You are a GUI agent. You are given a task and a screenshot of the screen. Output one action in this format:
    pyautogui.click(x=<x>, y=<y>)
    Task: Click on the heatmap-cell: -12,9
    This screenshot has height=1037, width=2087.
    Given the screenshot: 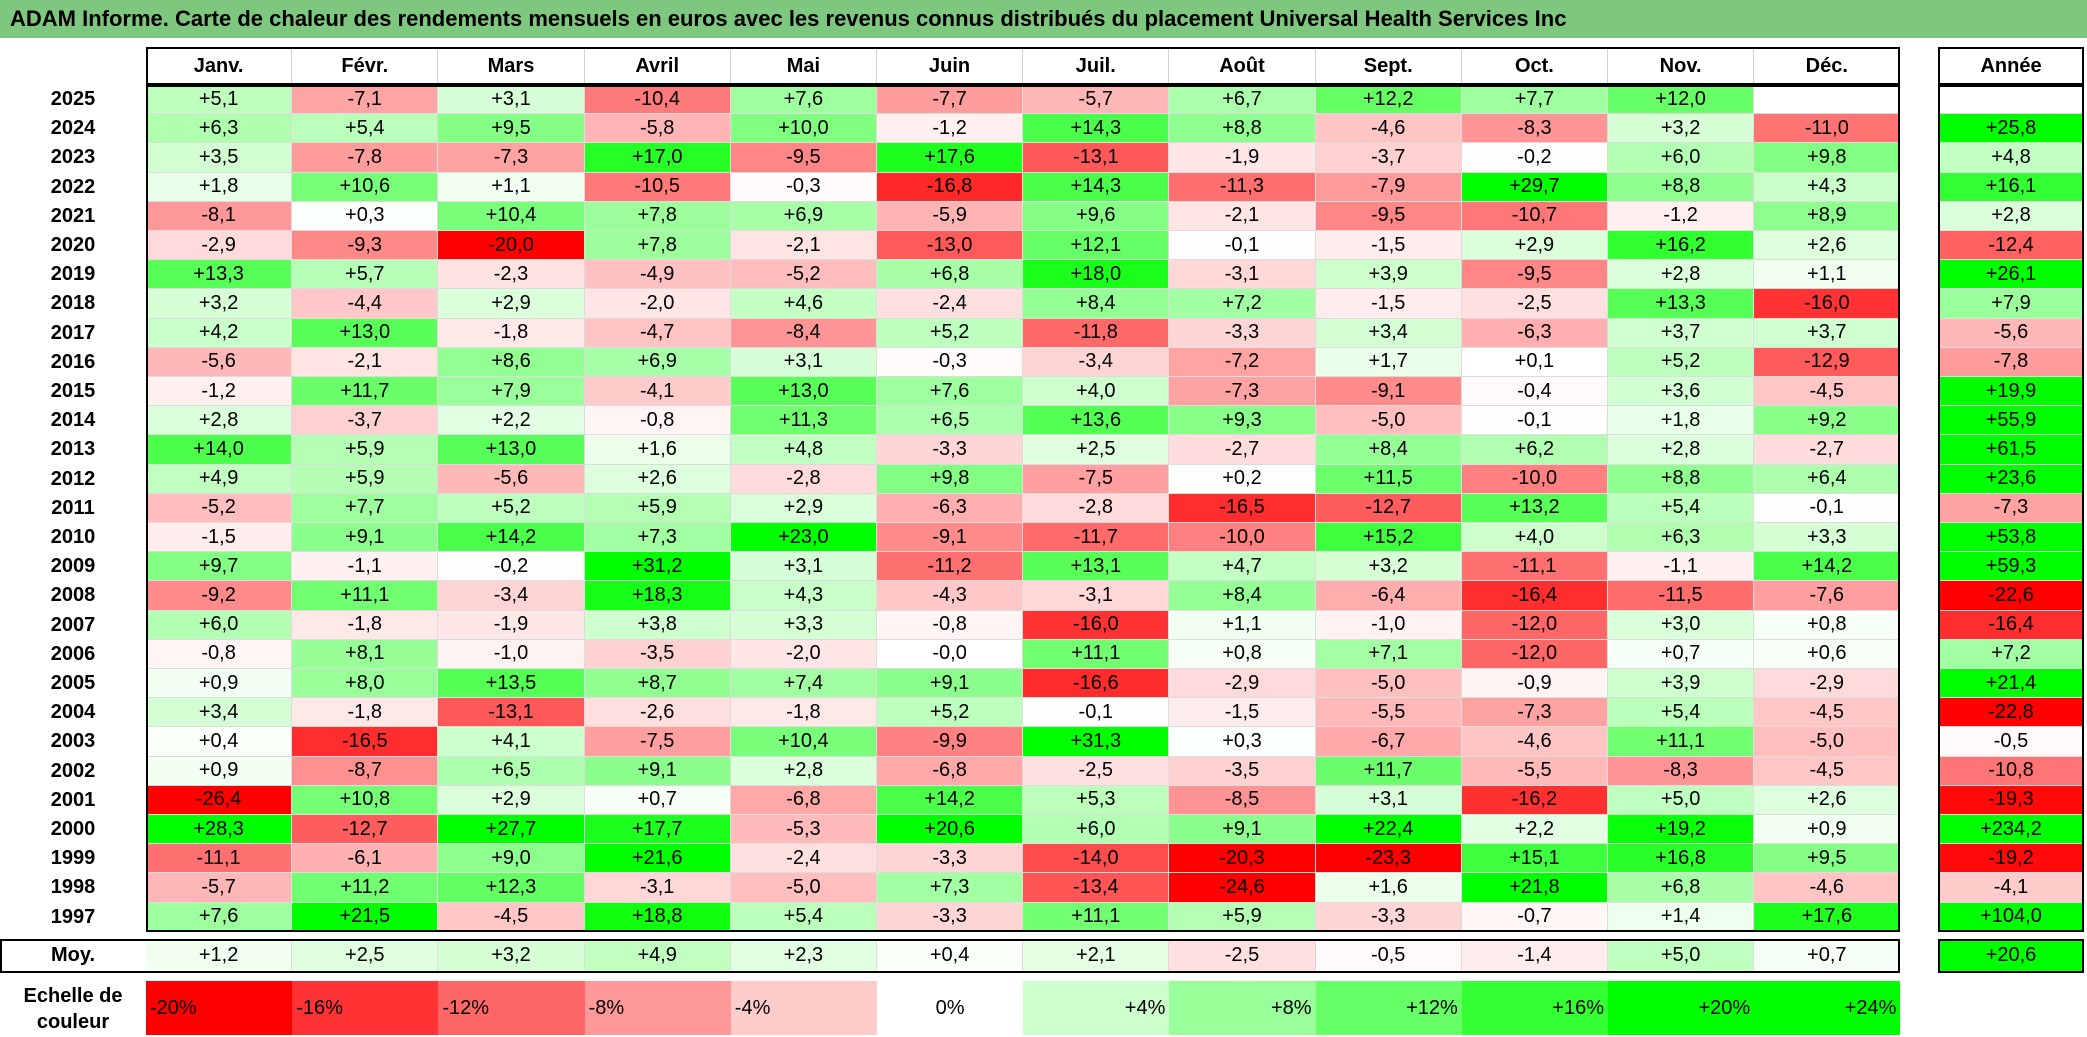 What is the action you would take?
    pyautogui.click(x=1827, y=362)
    